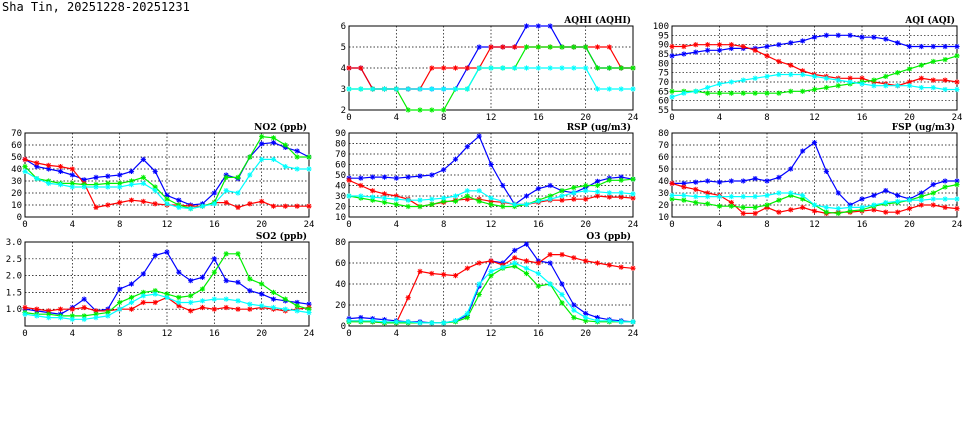 The height and width of the screenshot is (447, 975). Describe the element at coordinates (340, 155) in the screenshot. I see `rsp-ytick-label: 70` at that location.